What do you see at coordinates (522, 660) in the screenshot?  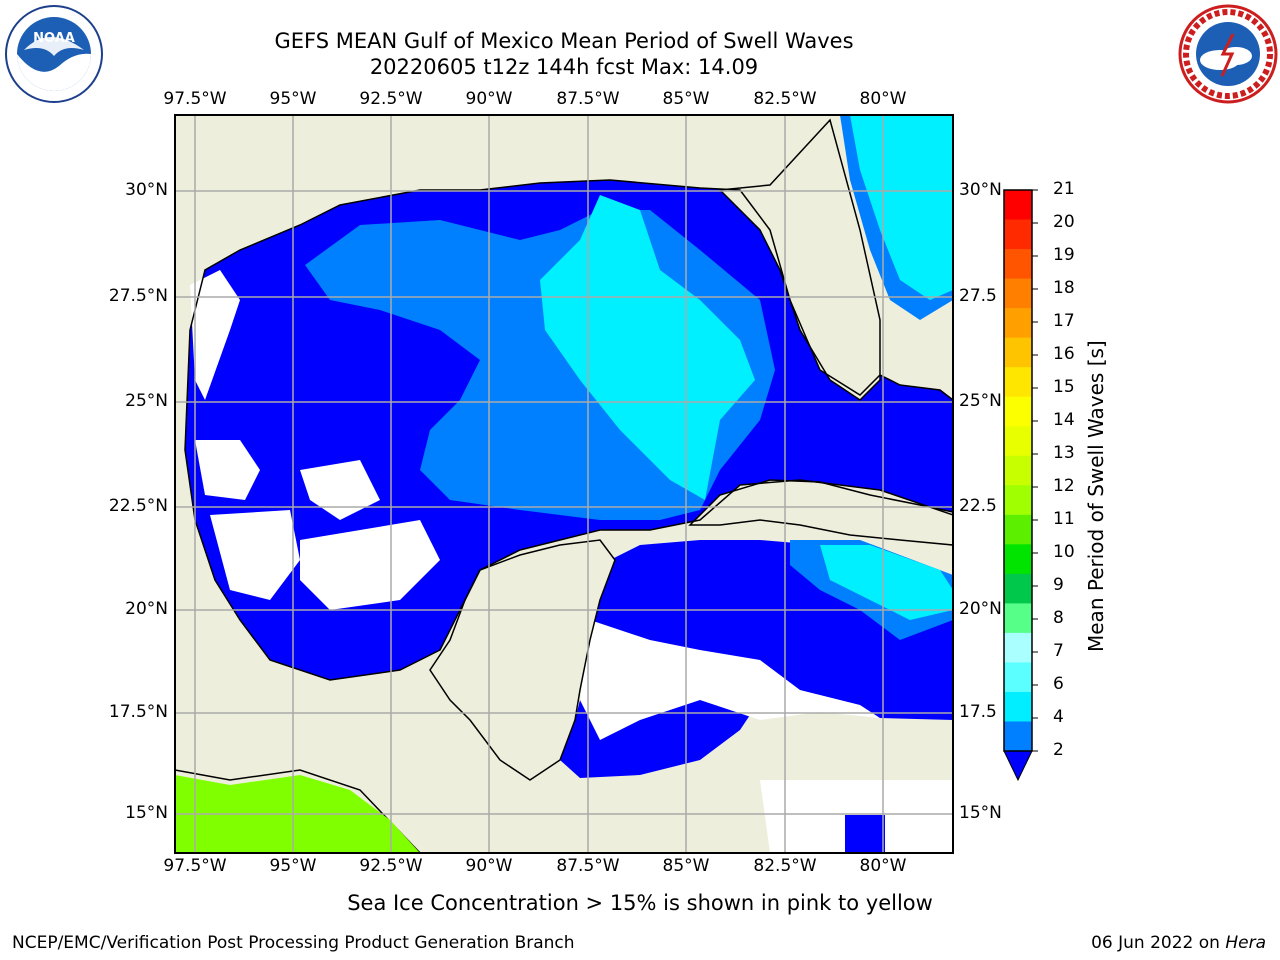 I see `yucatan-peninsula` at bounding box center [522, 660].